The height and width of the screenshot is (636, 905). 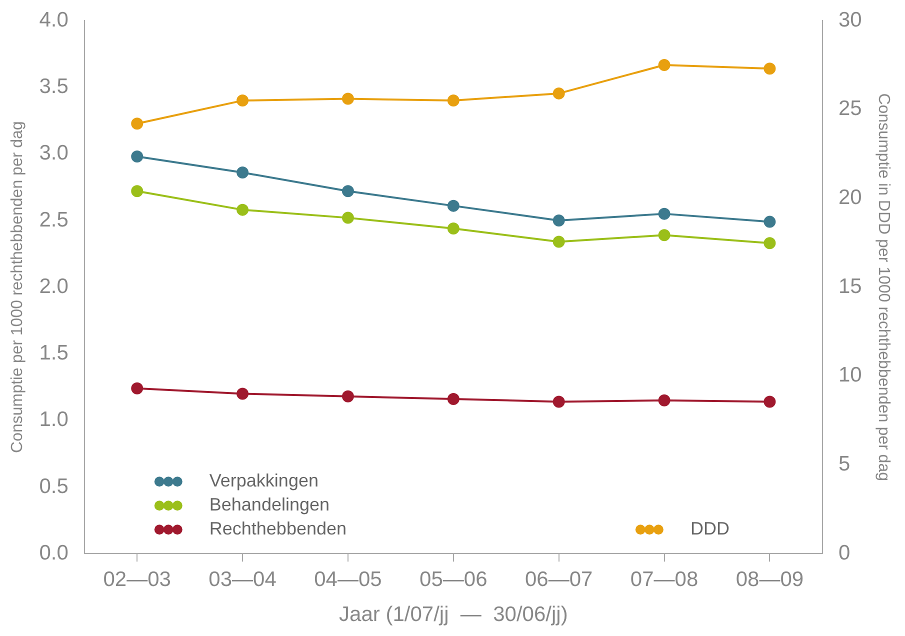 I want to click on y2-tick-label: 5, so click(x=844, y=464).